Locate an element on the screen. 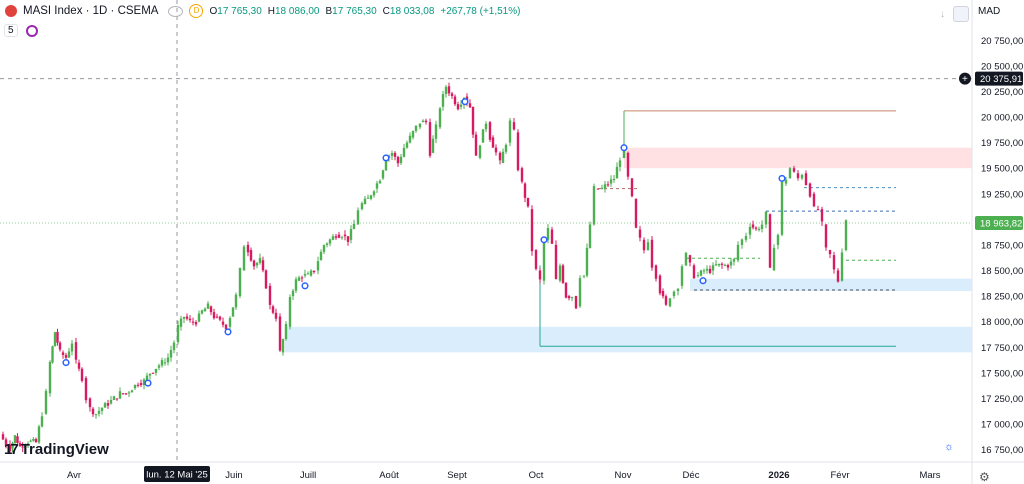 This screenshot has width=1024, height=484. plus-icon is located at coordinates (965, 78).